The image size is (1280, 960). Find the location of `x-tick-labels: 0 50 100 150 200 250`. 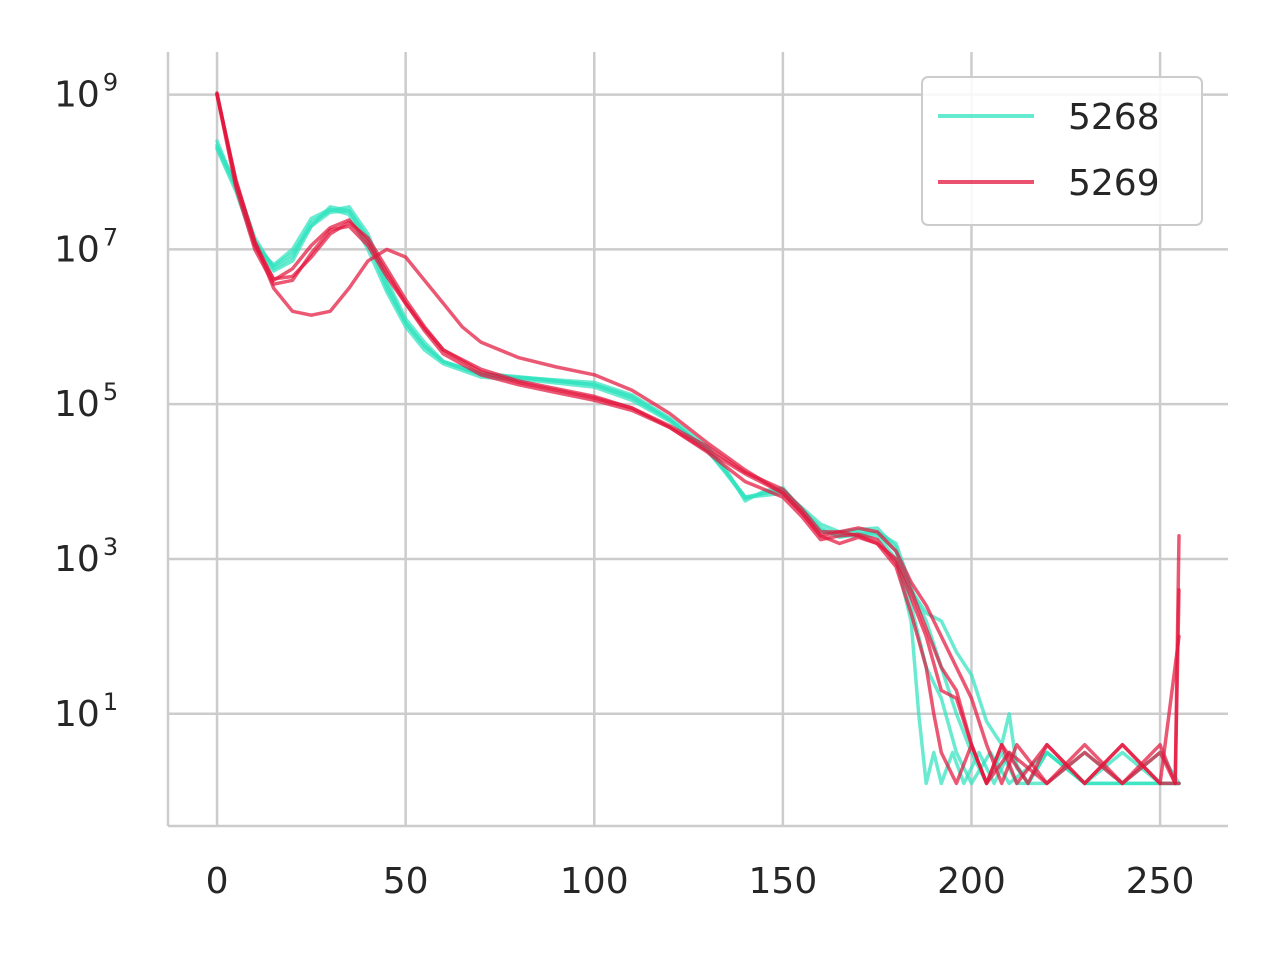

x-tick-labels: 0 50 100 150 200 250 is located at coordinates (700, 881).